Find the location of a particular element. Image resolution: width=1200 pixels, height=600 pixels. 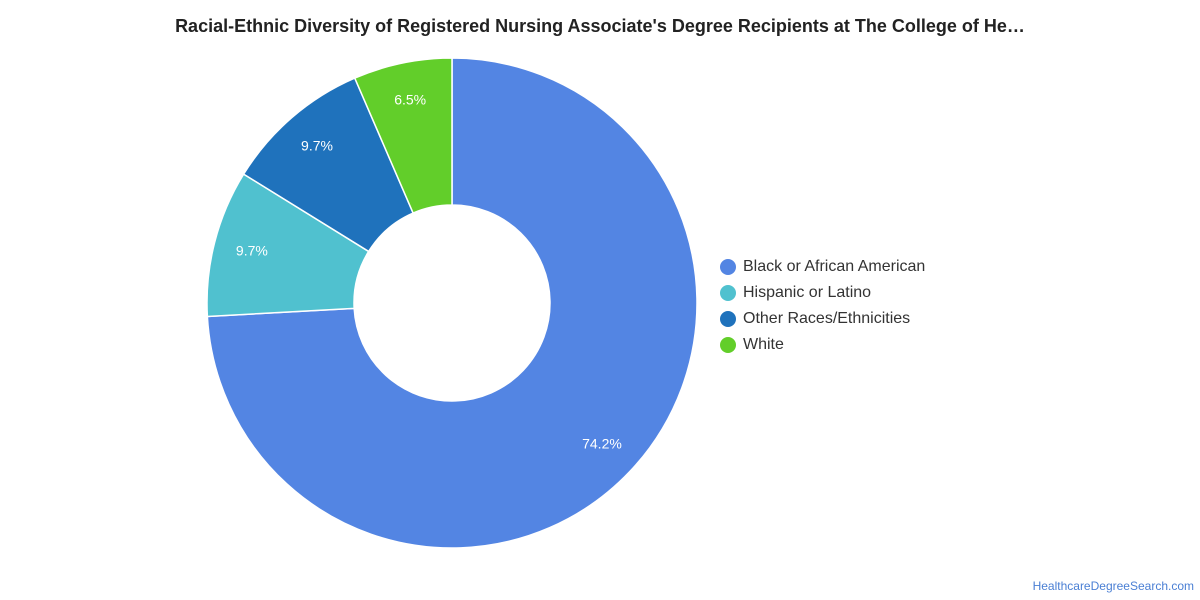

slice-label: 6.5% is located at coordinates (410, 99).